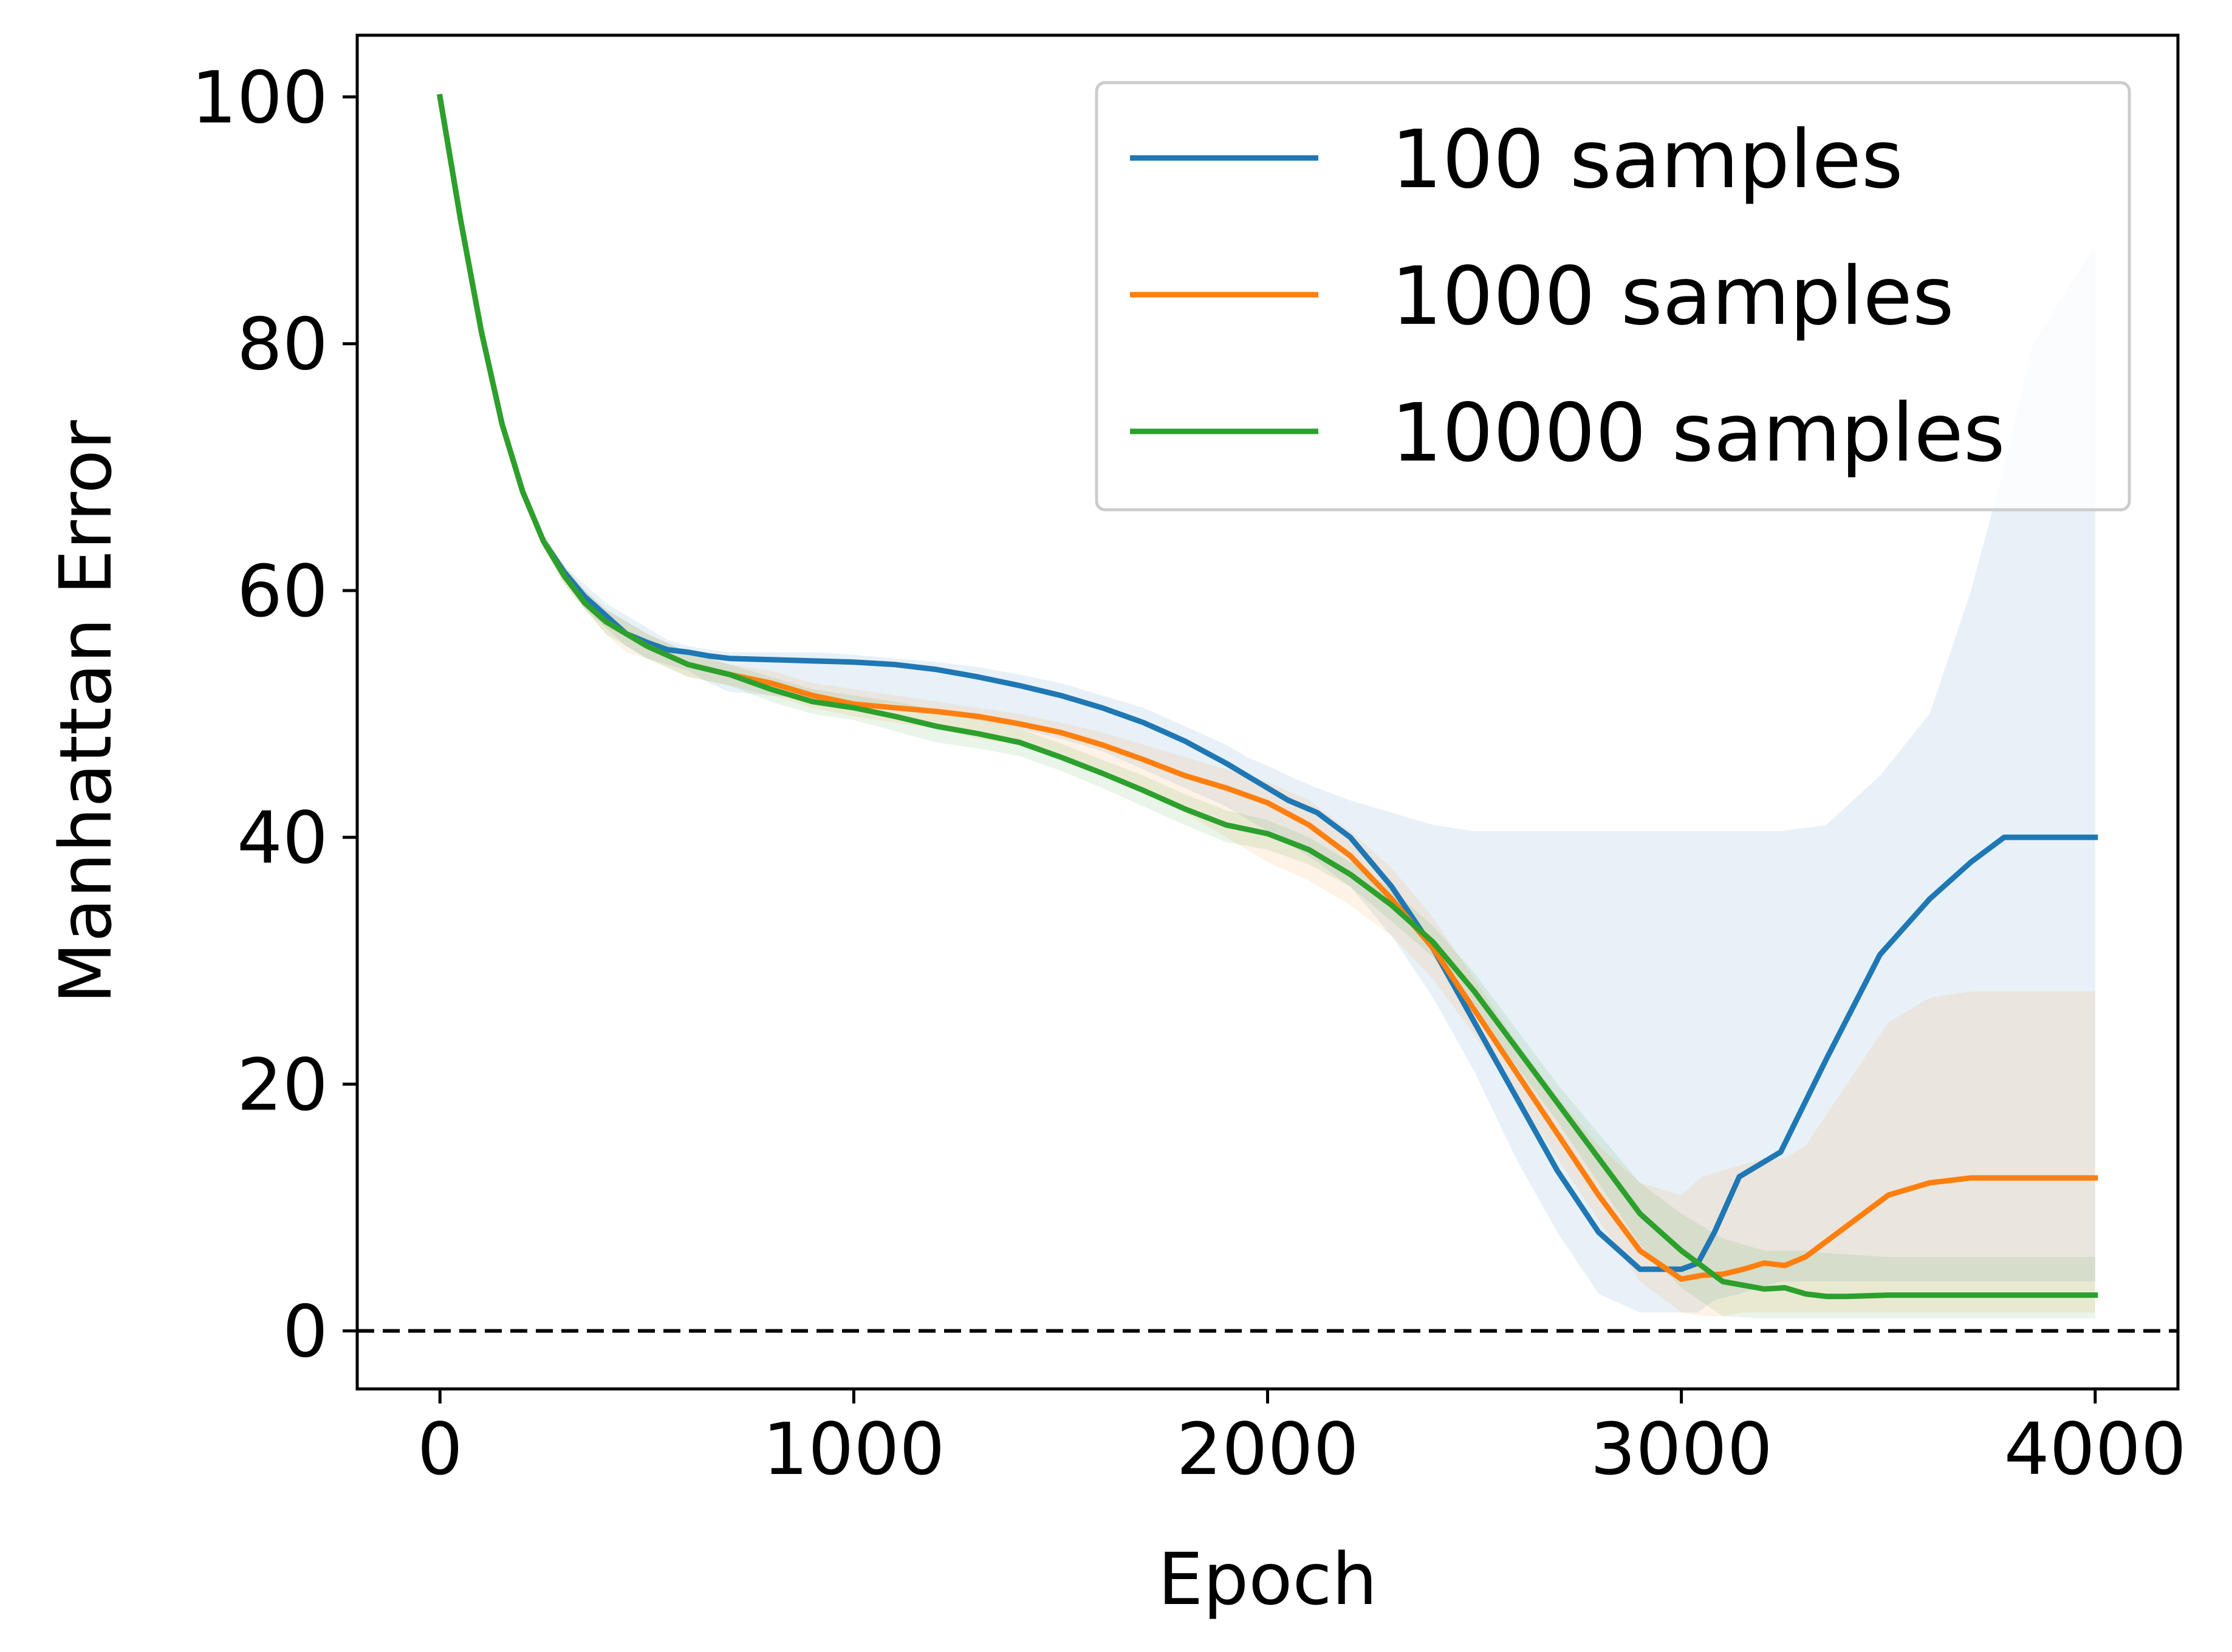 This screenshot has height=1652, width=2232. Describe the element at coordinates (1647, 160) in the screenshot. I see `legend-label-1: 100 samples` at that location.